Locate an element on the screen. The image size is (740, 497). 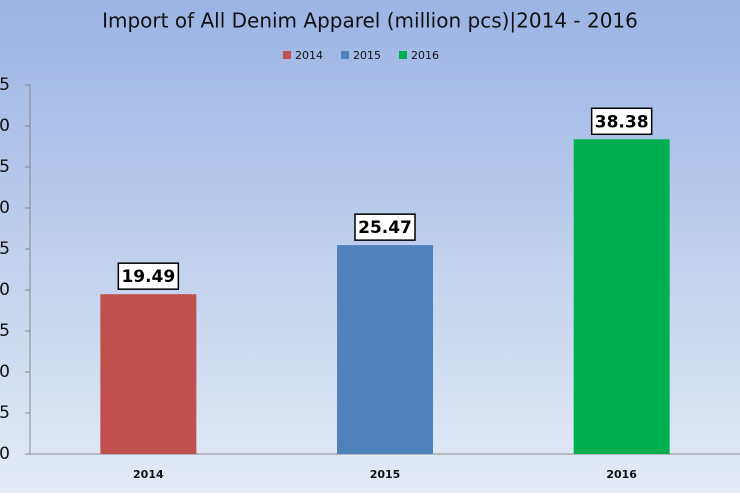
x-tick-label: 2015 is located at coordinates (385, 474).